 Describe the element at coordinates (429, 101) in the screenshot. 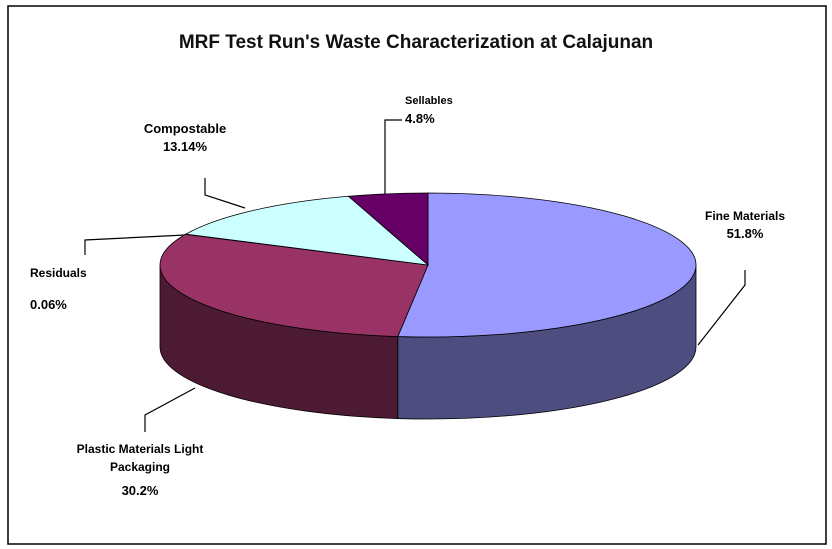

I see `label-name: Sellables` at that location.